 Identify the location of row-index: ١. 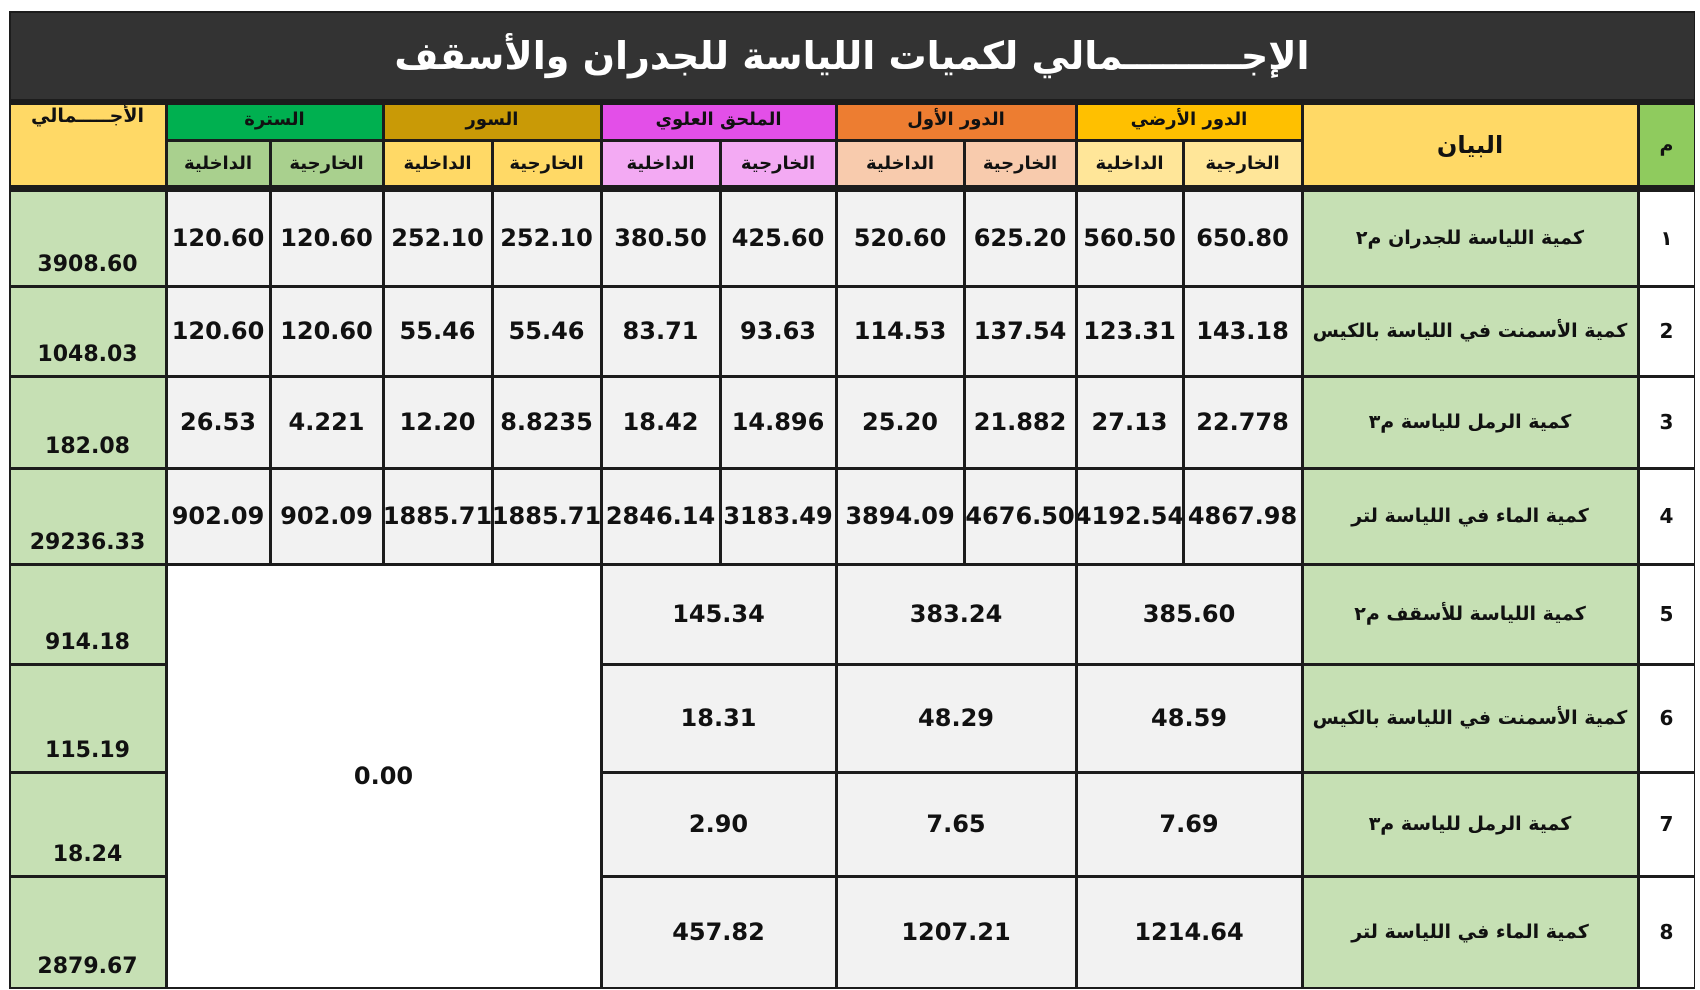
(1666, 238).